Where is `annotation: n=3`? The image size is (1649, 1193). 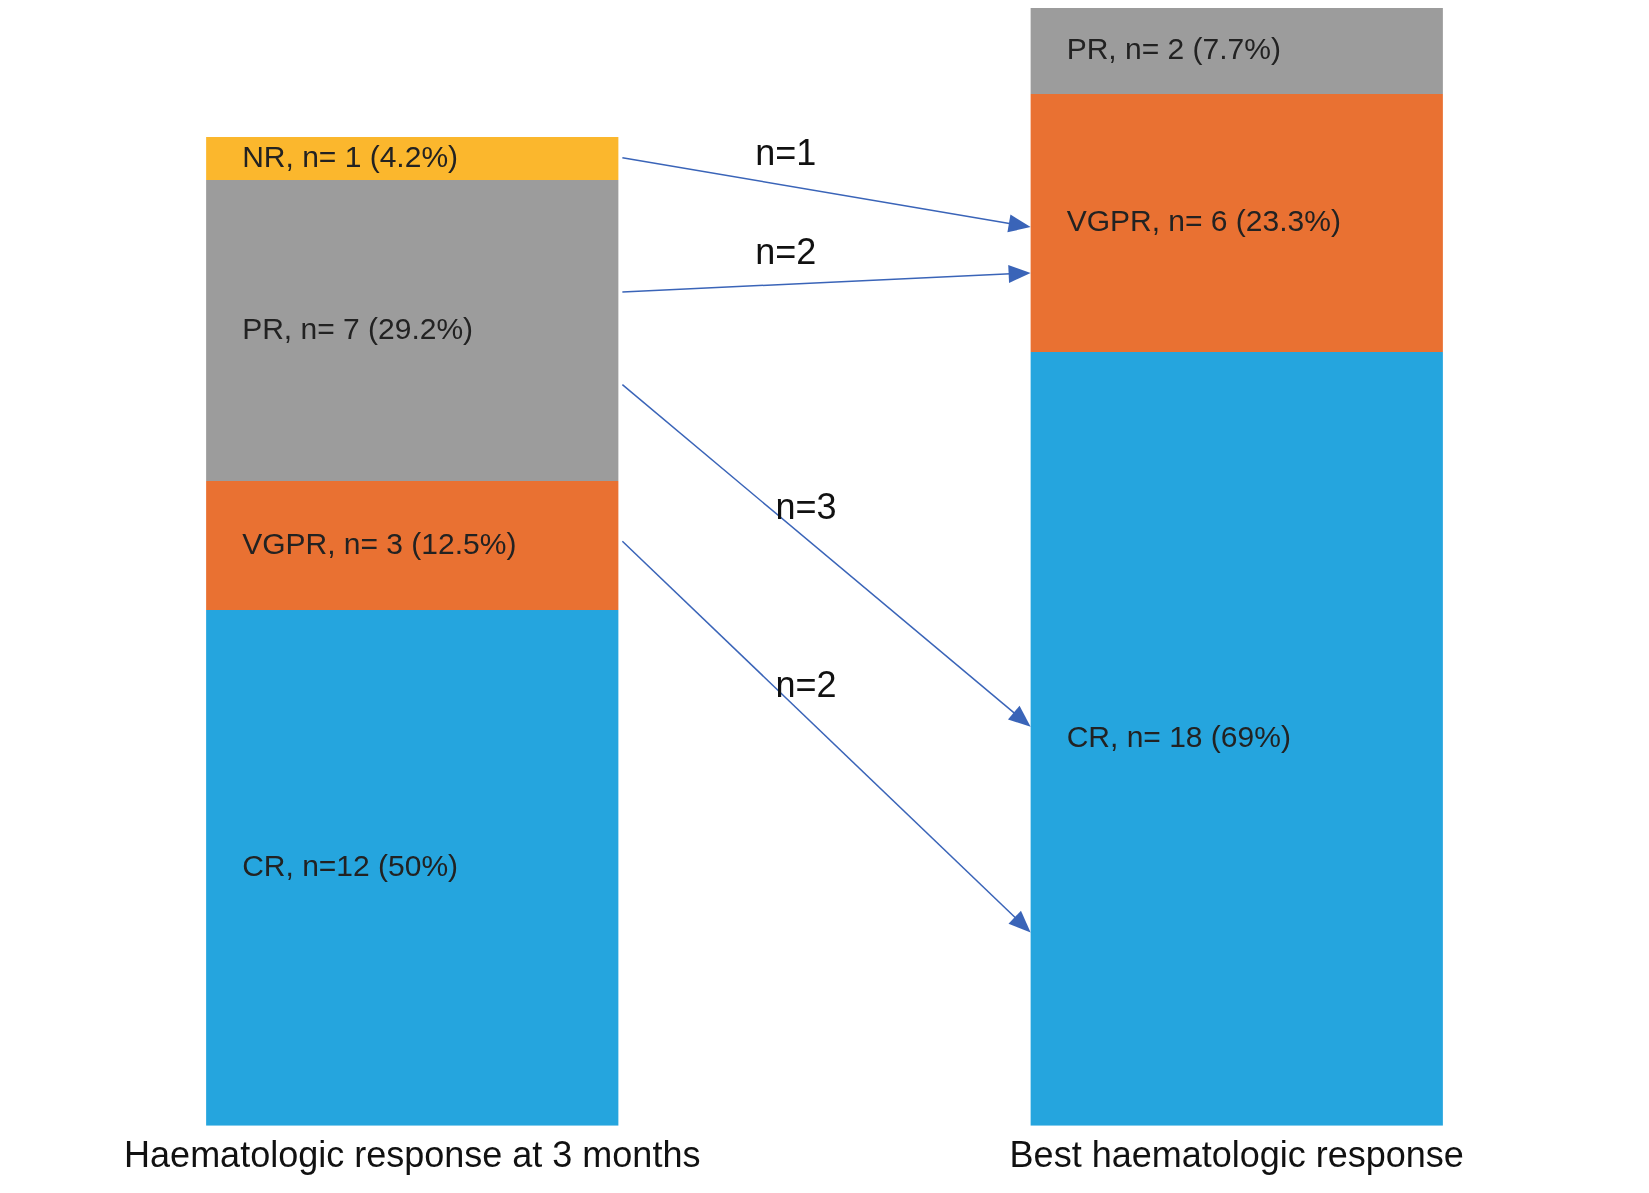
annotation: n=3 is located at coordinates (806, 506).